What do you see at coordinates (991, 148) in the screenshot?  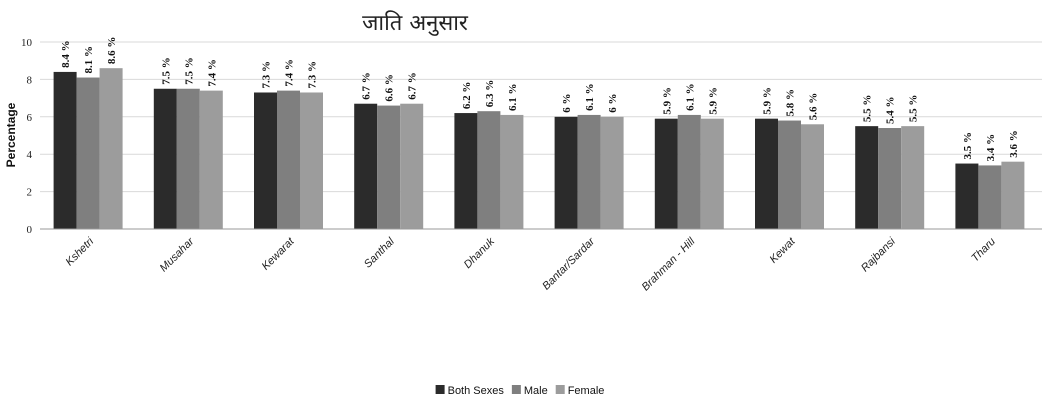 I see `data-label: 3.4 %` at bounding box center [991, 148].